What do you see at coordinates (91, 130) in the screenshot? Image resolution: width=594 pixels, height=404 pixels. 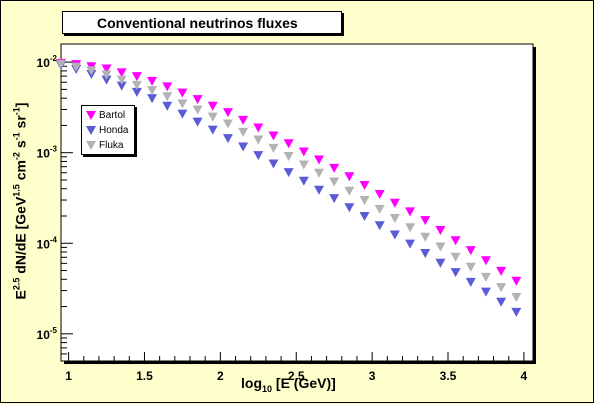 I see `legend-marker-honda` at bounding box center [91, 130].